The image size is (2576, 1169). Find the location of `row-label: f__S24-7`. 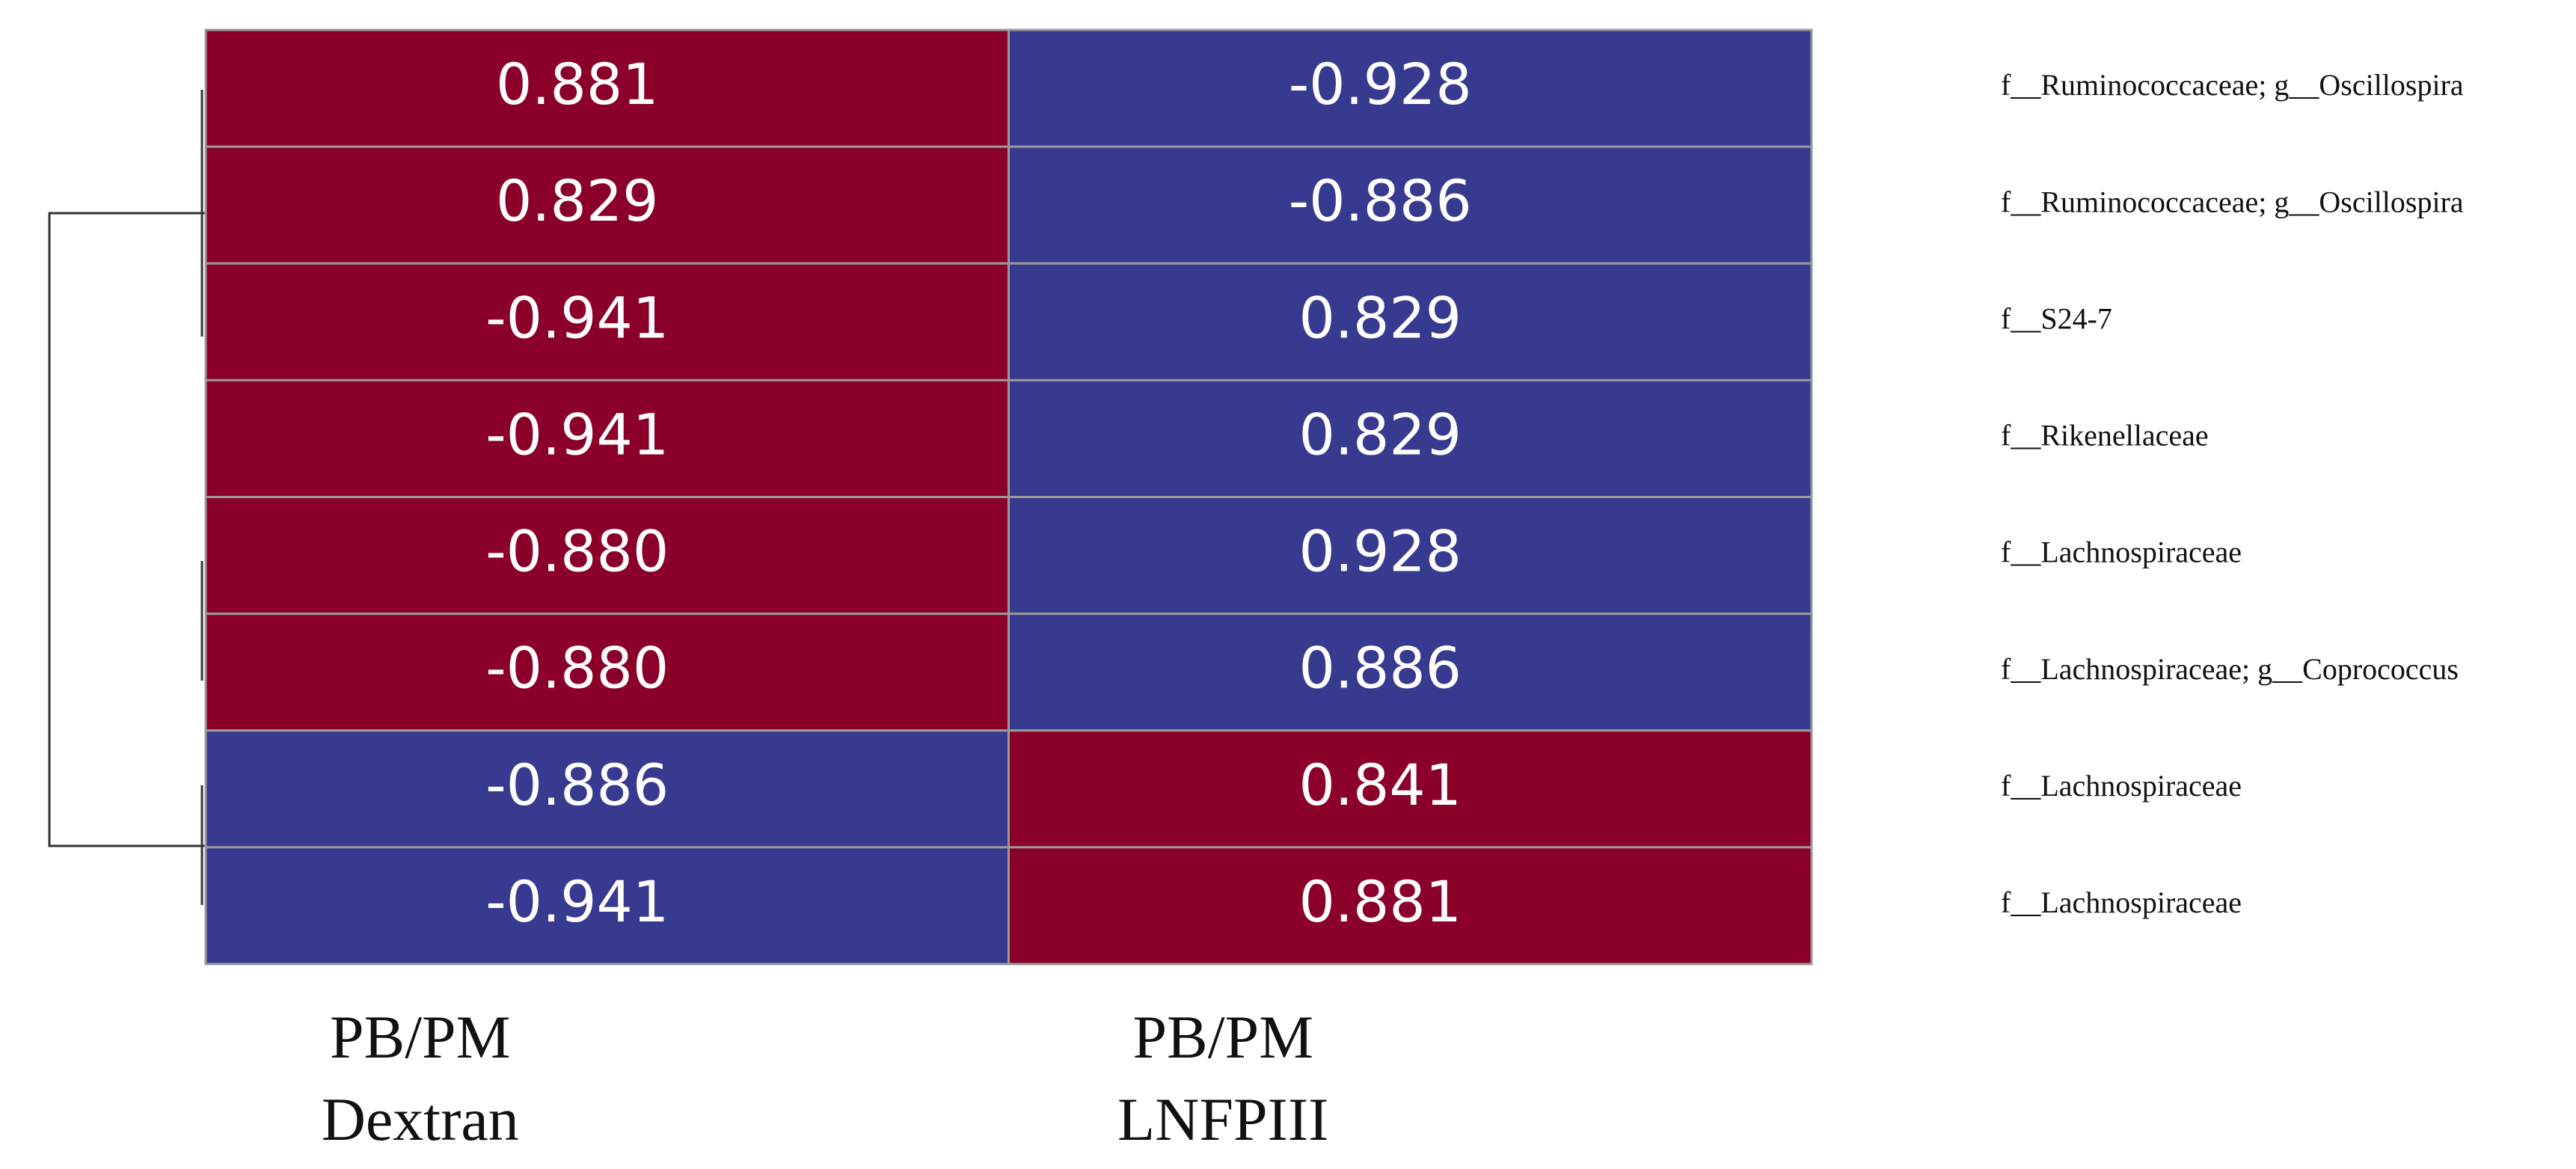

row-label: f__S24-7 is located at coordinates (2056, 318).